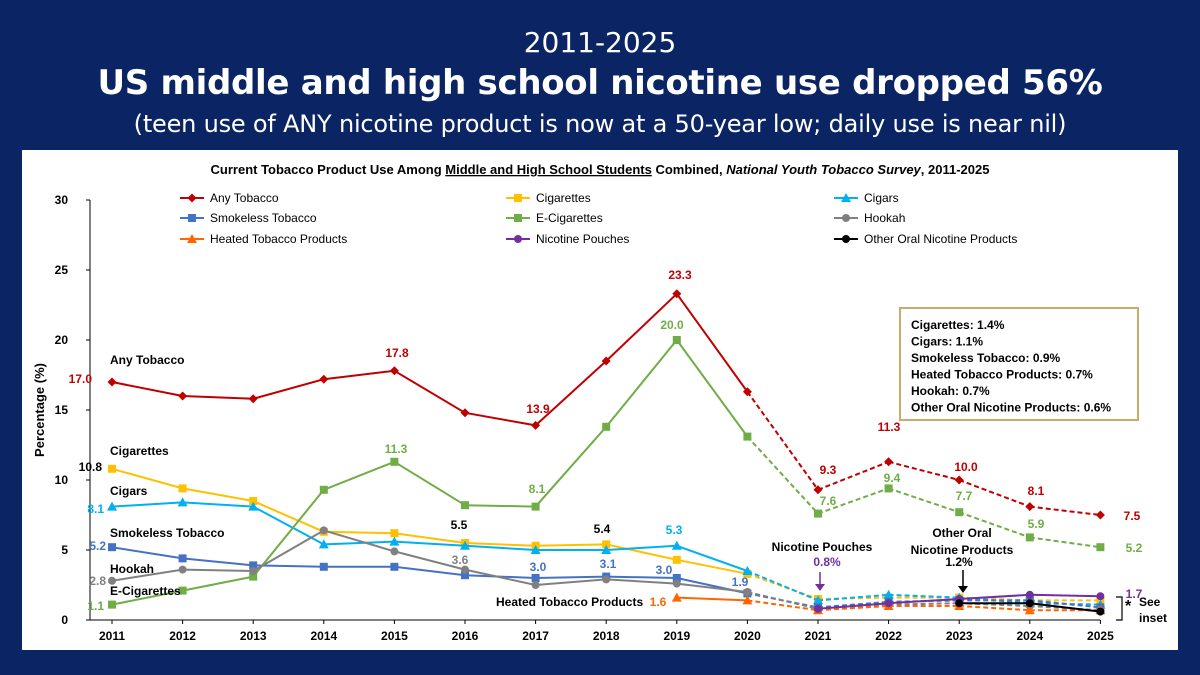 The image size is (1200, 675). I want to click on legend-label: Cigarettes, so click(563, 198).